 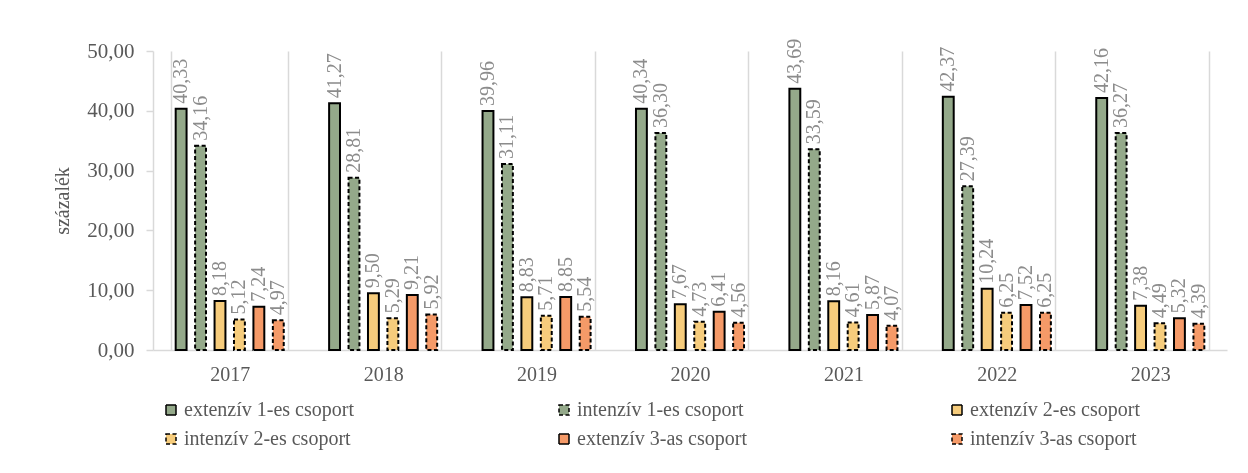 I want to click on legend-label: extenzív 3-as csoport, so click(x=662, y=438).